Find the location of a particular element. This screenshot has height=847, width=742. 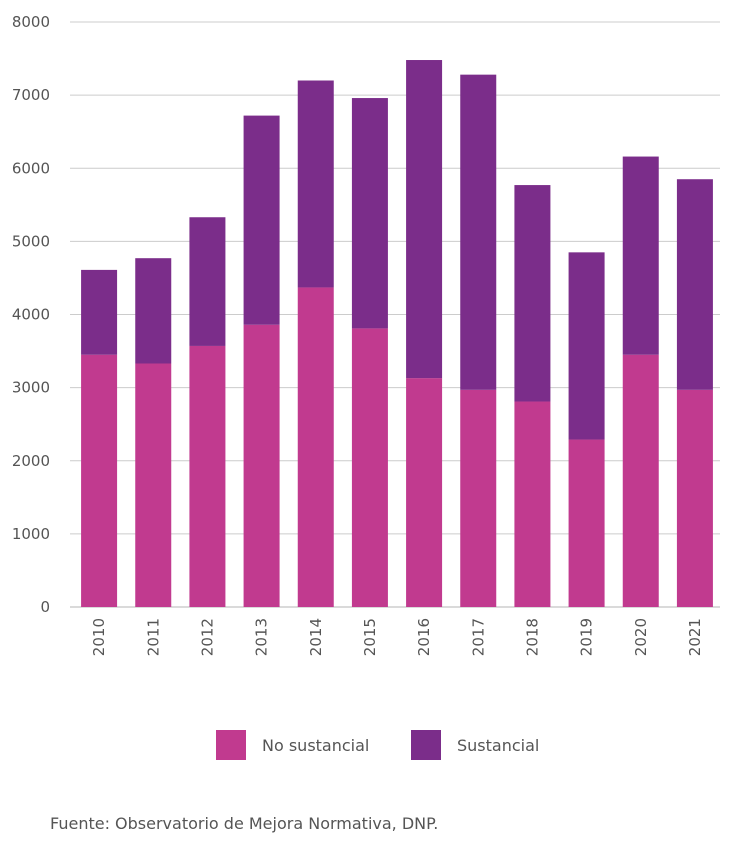

x-tick-label: 2016 is located at coordinates (424, 637).